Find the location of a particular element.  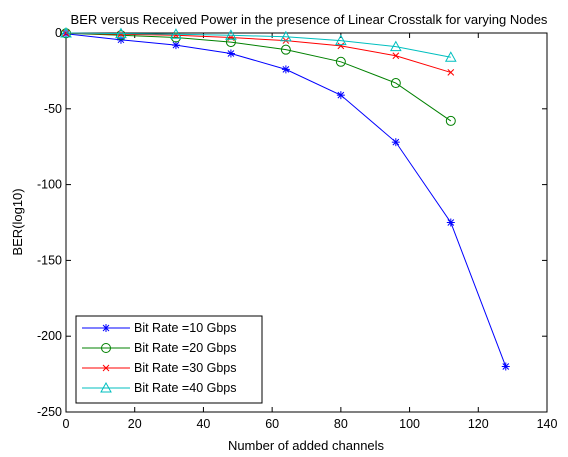

x-tick-label: 60 is located at coordinates (272, 424).